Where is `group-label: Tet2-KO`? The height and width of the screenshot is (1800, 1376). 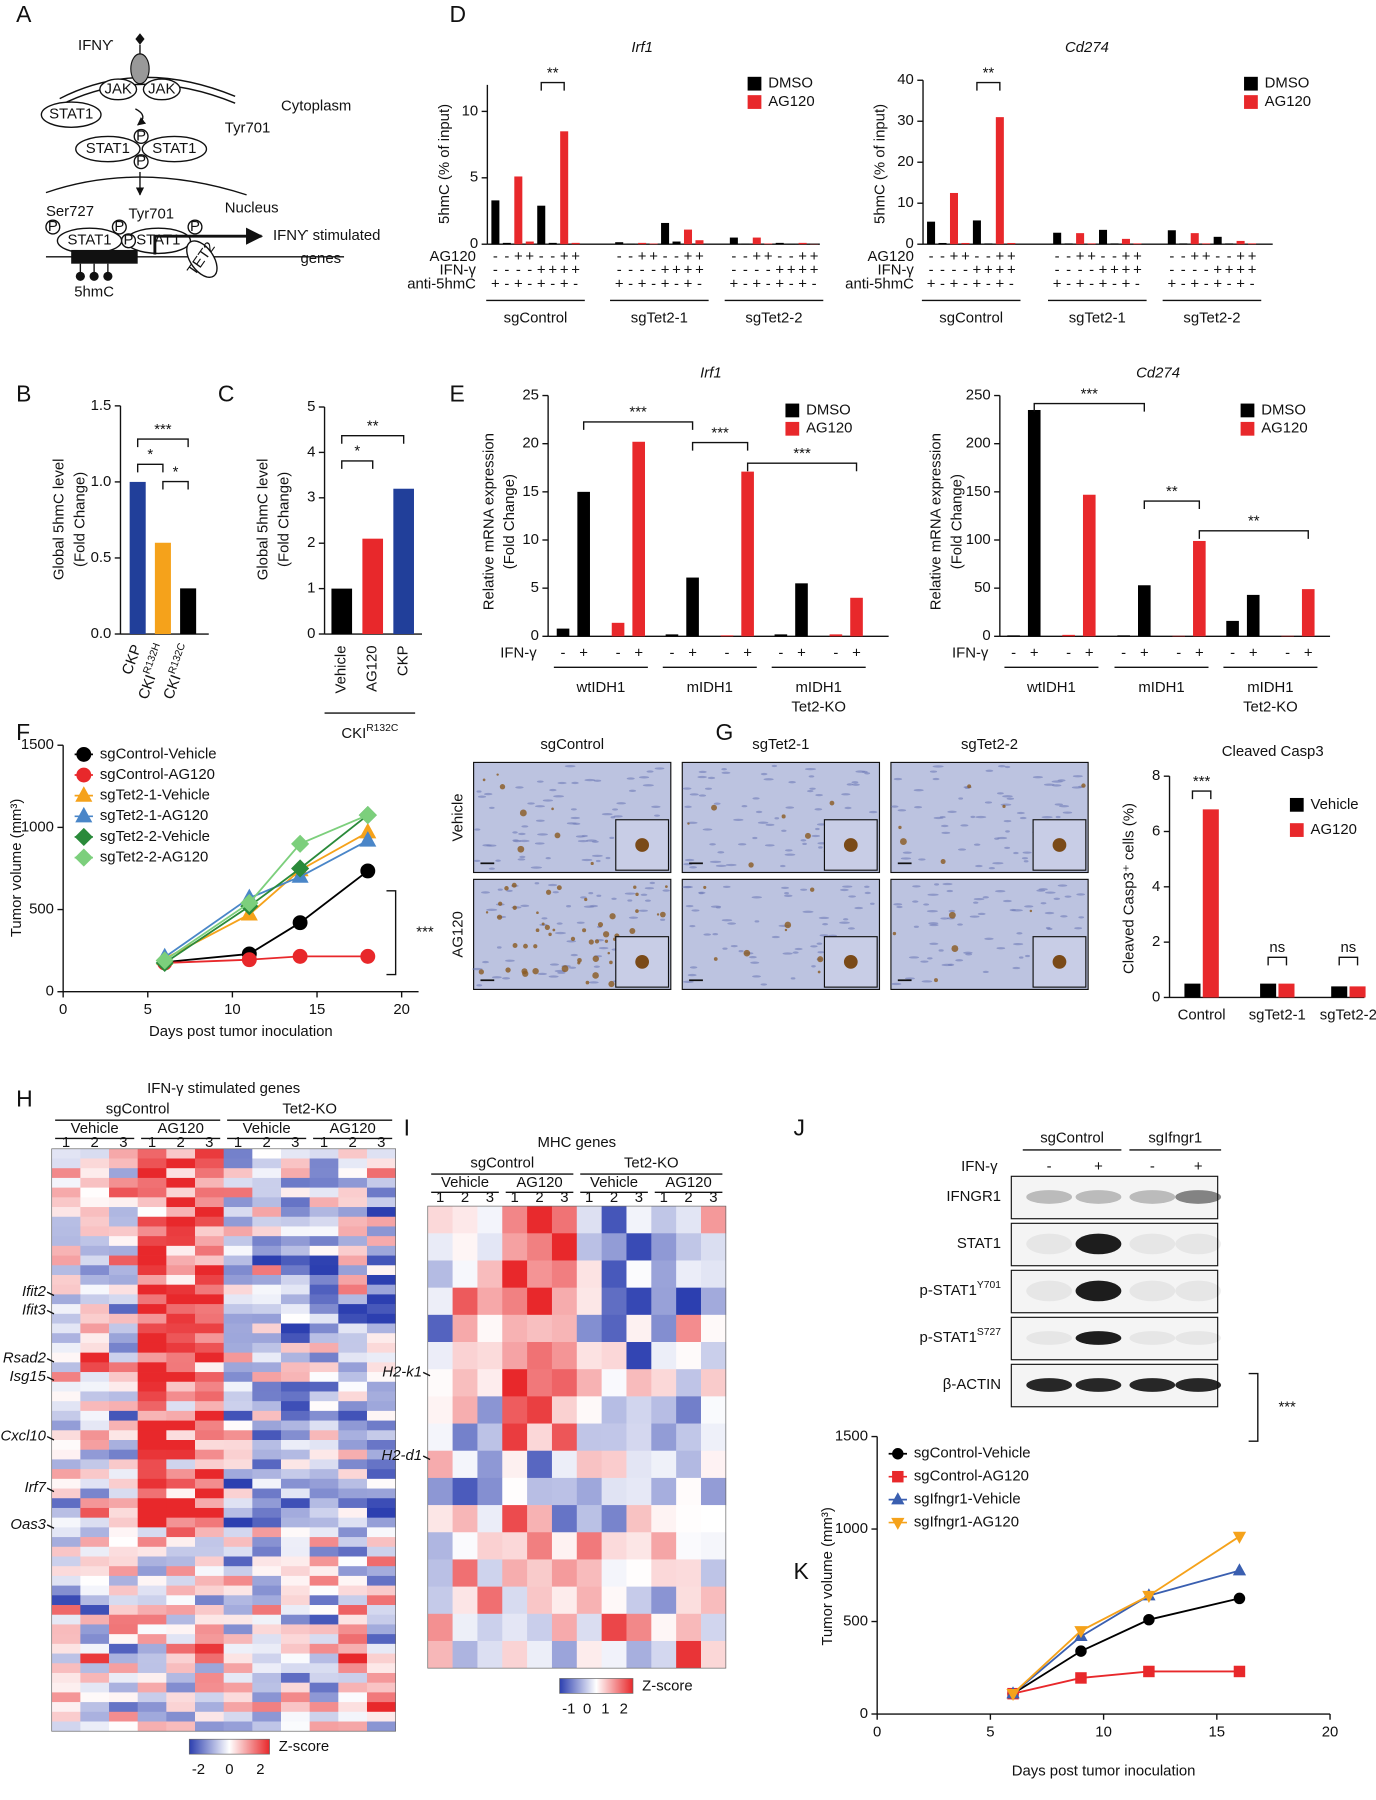 group-label: Tet2-KO is located at coordinates (651, 1164).